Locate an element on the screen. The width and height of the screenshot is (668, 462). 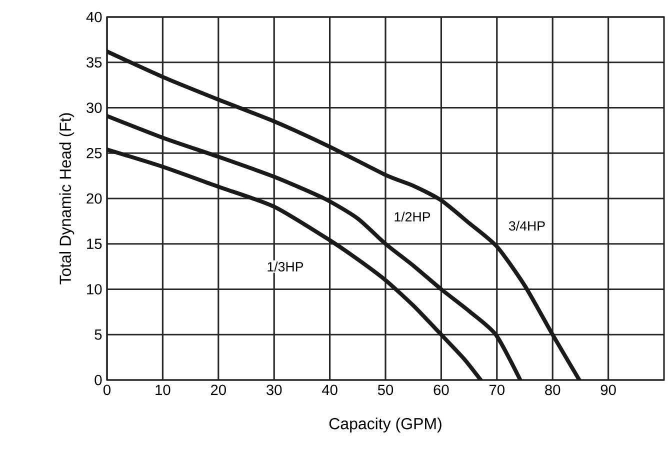
y-tick-label: 35 is located at coordinates (94, 62).